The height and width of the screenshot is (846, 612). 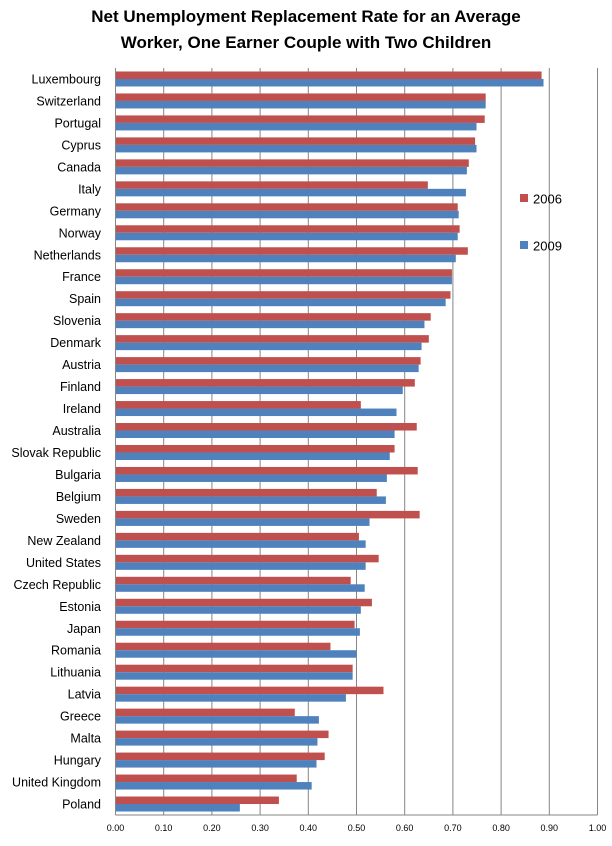 What do you see at coordinates (79, 167) in the screenshot?
I see `category-label: Canada` at bounding box center [79, 167].